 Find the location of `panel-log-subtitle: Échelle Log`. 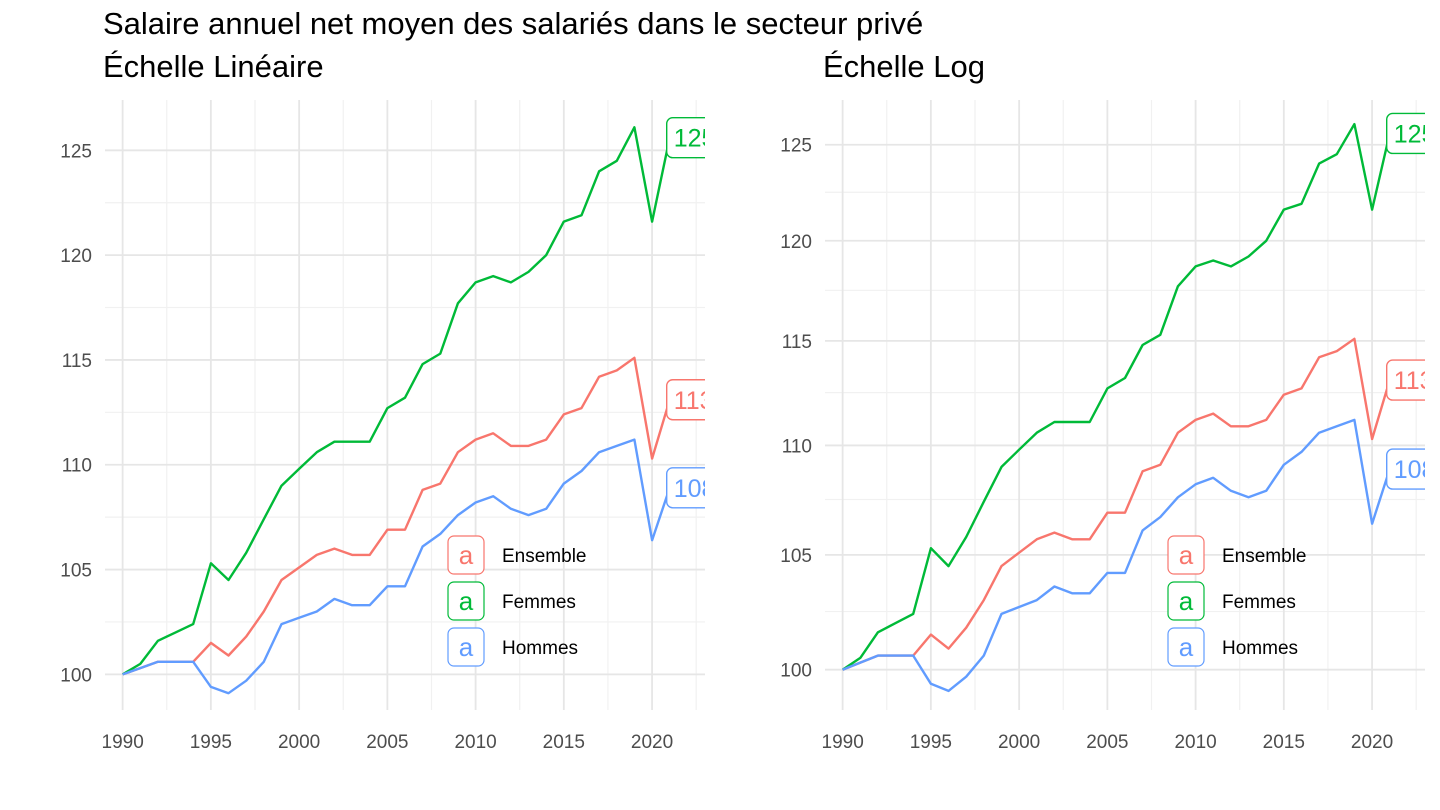

panel-log-subtitle: Échelle Log is located at coordinates (904, 66).